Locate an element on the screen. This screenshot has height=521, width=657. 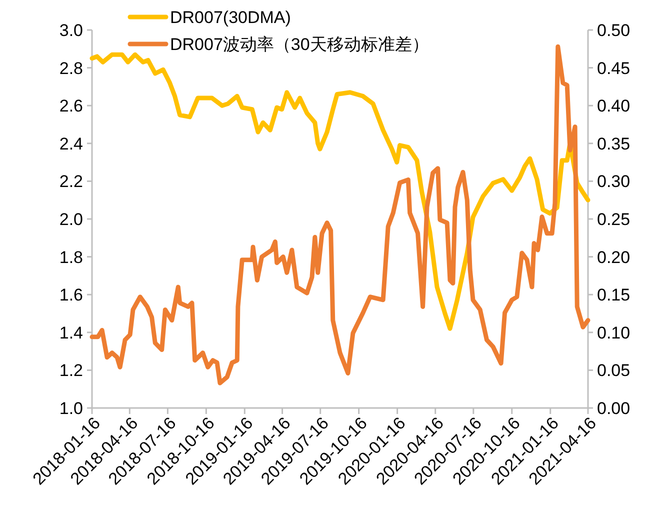
y-tick-label: 1.8 is located at coordinates (71, 257).